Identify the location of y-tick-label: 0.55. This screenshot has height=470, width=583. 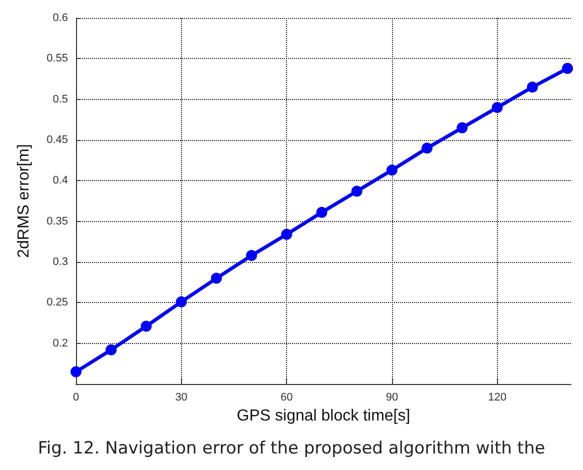
(57, 58).